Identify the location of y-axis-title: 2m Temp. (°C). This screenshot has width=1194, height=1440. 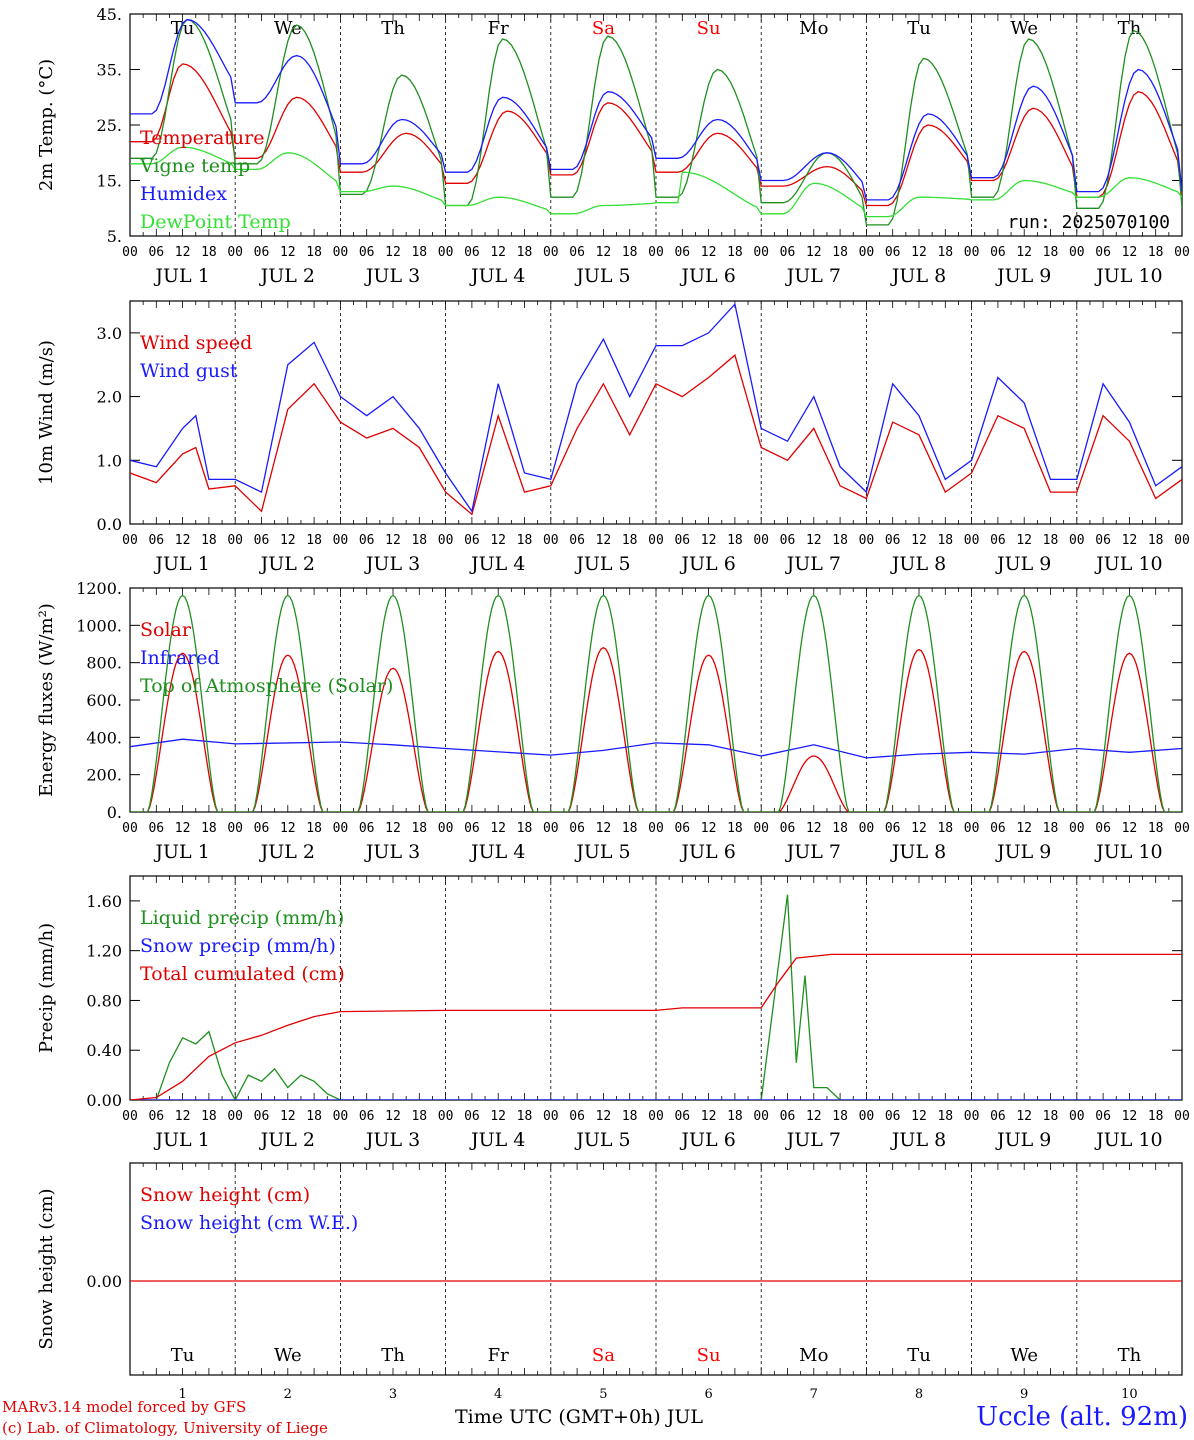
(46, 125).